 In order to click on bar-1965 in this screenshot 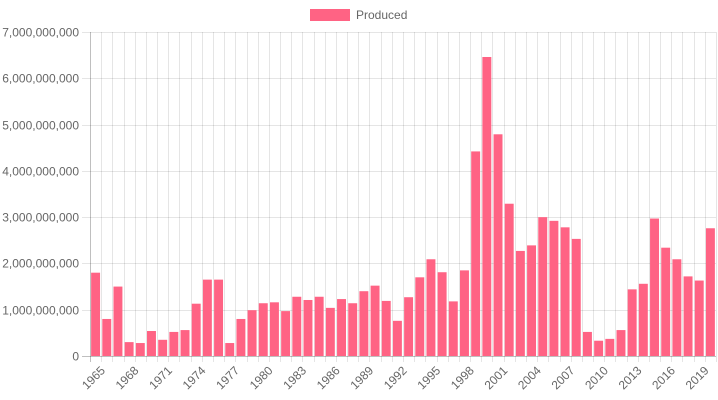, I will do `click(96, 314)`.